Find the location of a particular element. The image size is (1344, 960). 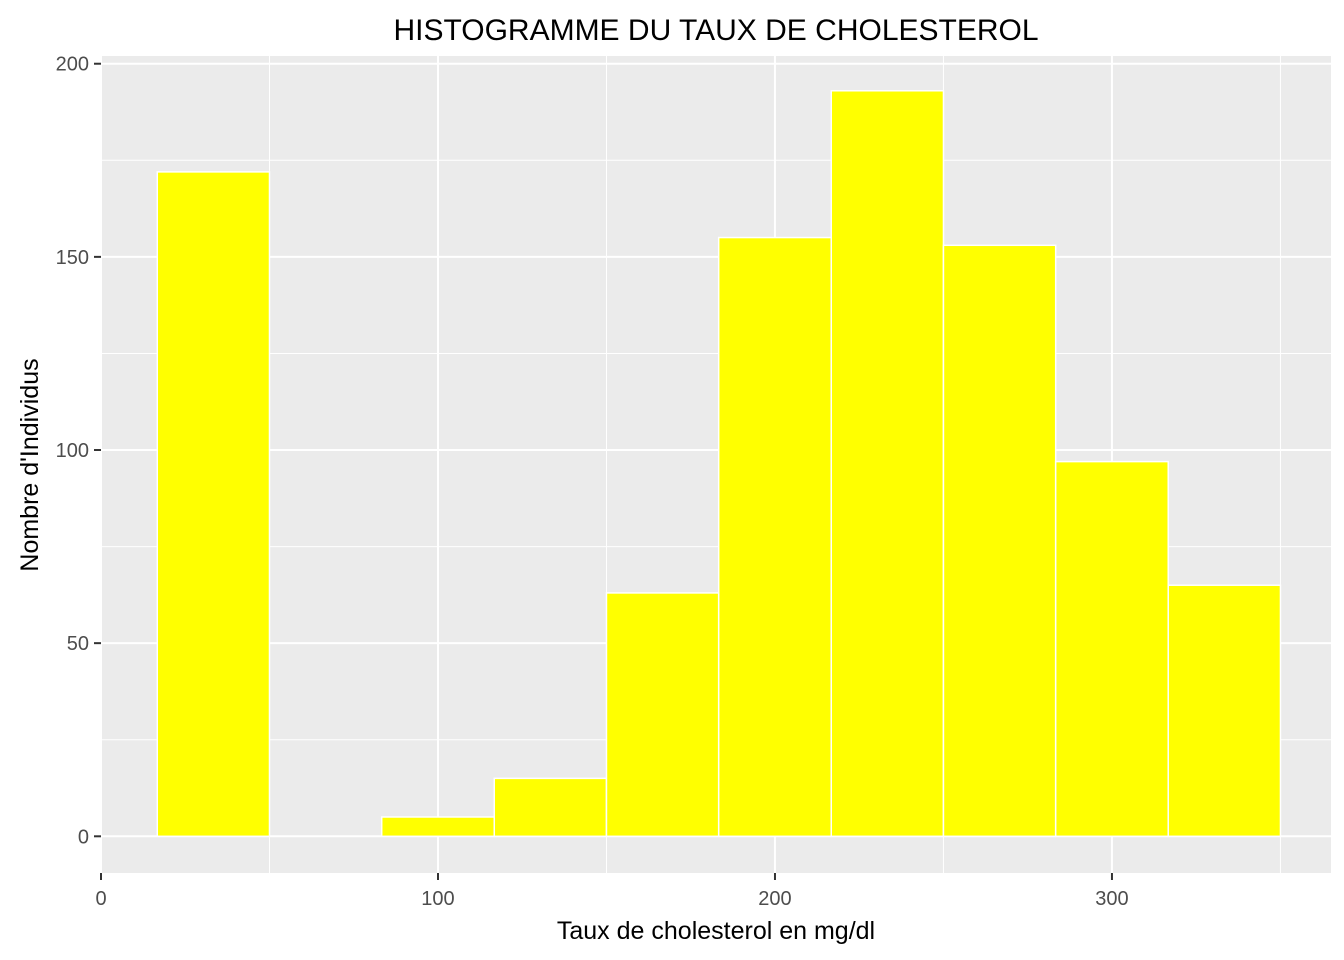

y-tick-label: 0 is located at coordinates (83, 837).